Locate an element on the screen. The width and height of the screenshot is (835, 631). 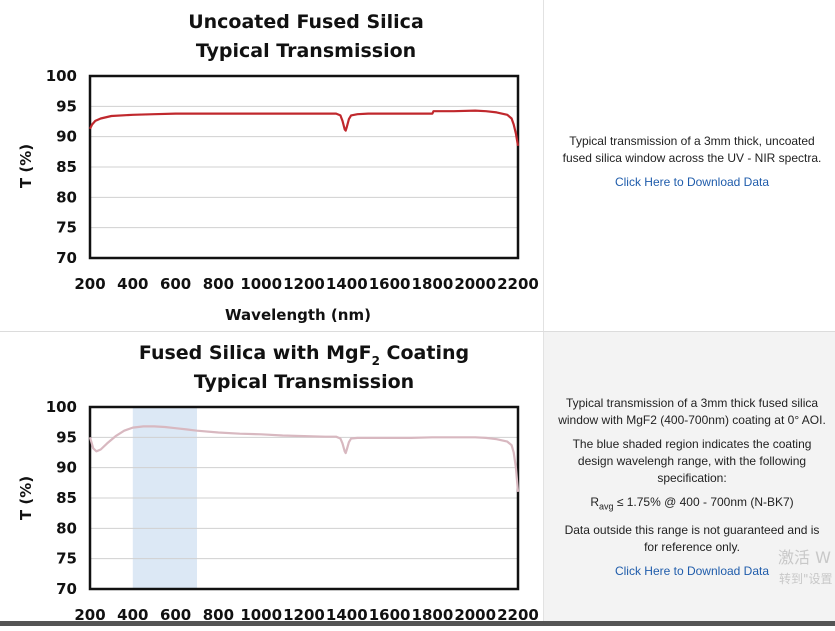
row-divider is located at coordinates (417, 331).